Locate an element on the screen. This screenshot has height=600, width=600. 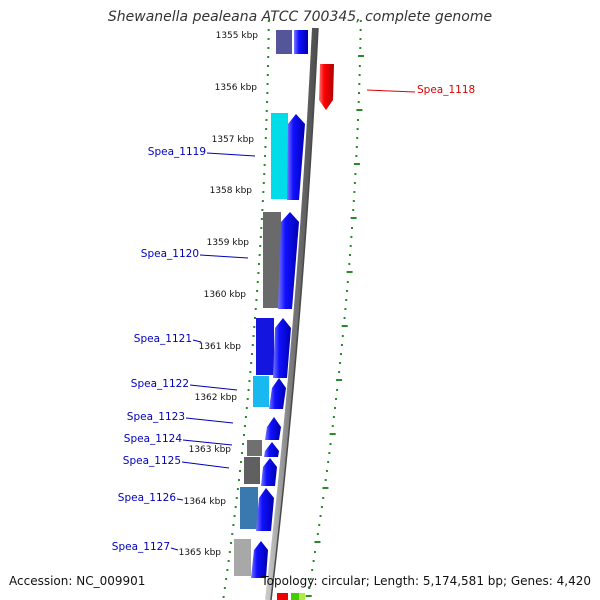
gene-label: Spea_1121 is located at coordinates (163, 339).